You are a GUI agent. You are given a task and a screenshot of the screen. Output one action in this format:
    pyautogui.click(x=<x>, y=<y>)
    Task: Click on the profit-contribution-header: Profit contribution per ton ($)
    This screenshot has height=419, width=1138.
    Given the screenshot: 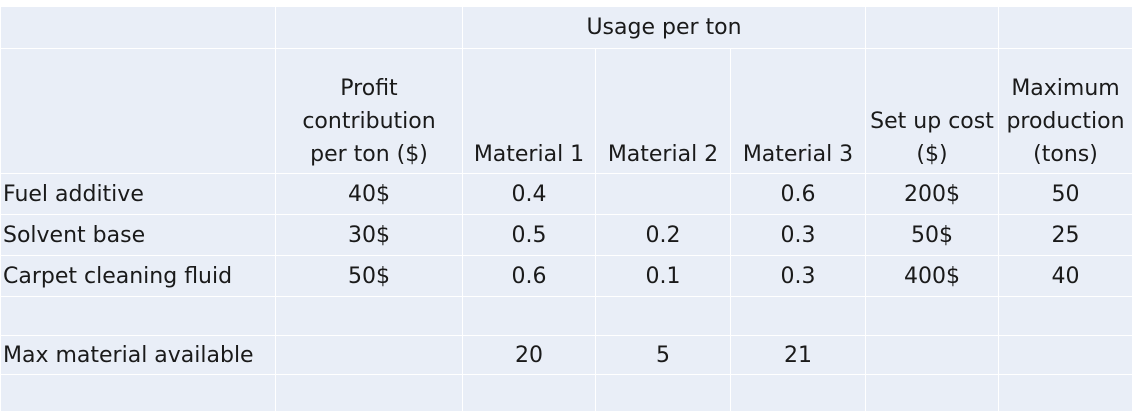 What is the action you would take?
    pyautogui.click(x=369, y=111)
    